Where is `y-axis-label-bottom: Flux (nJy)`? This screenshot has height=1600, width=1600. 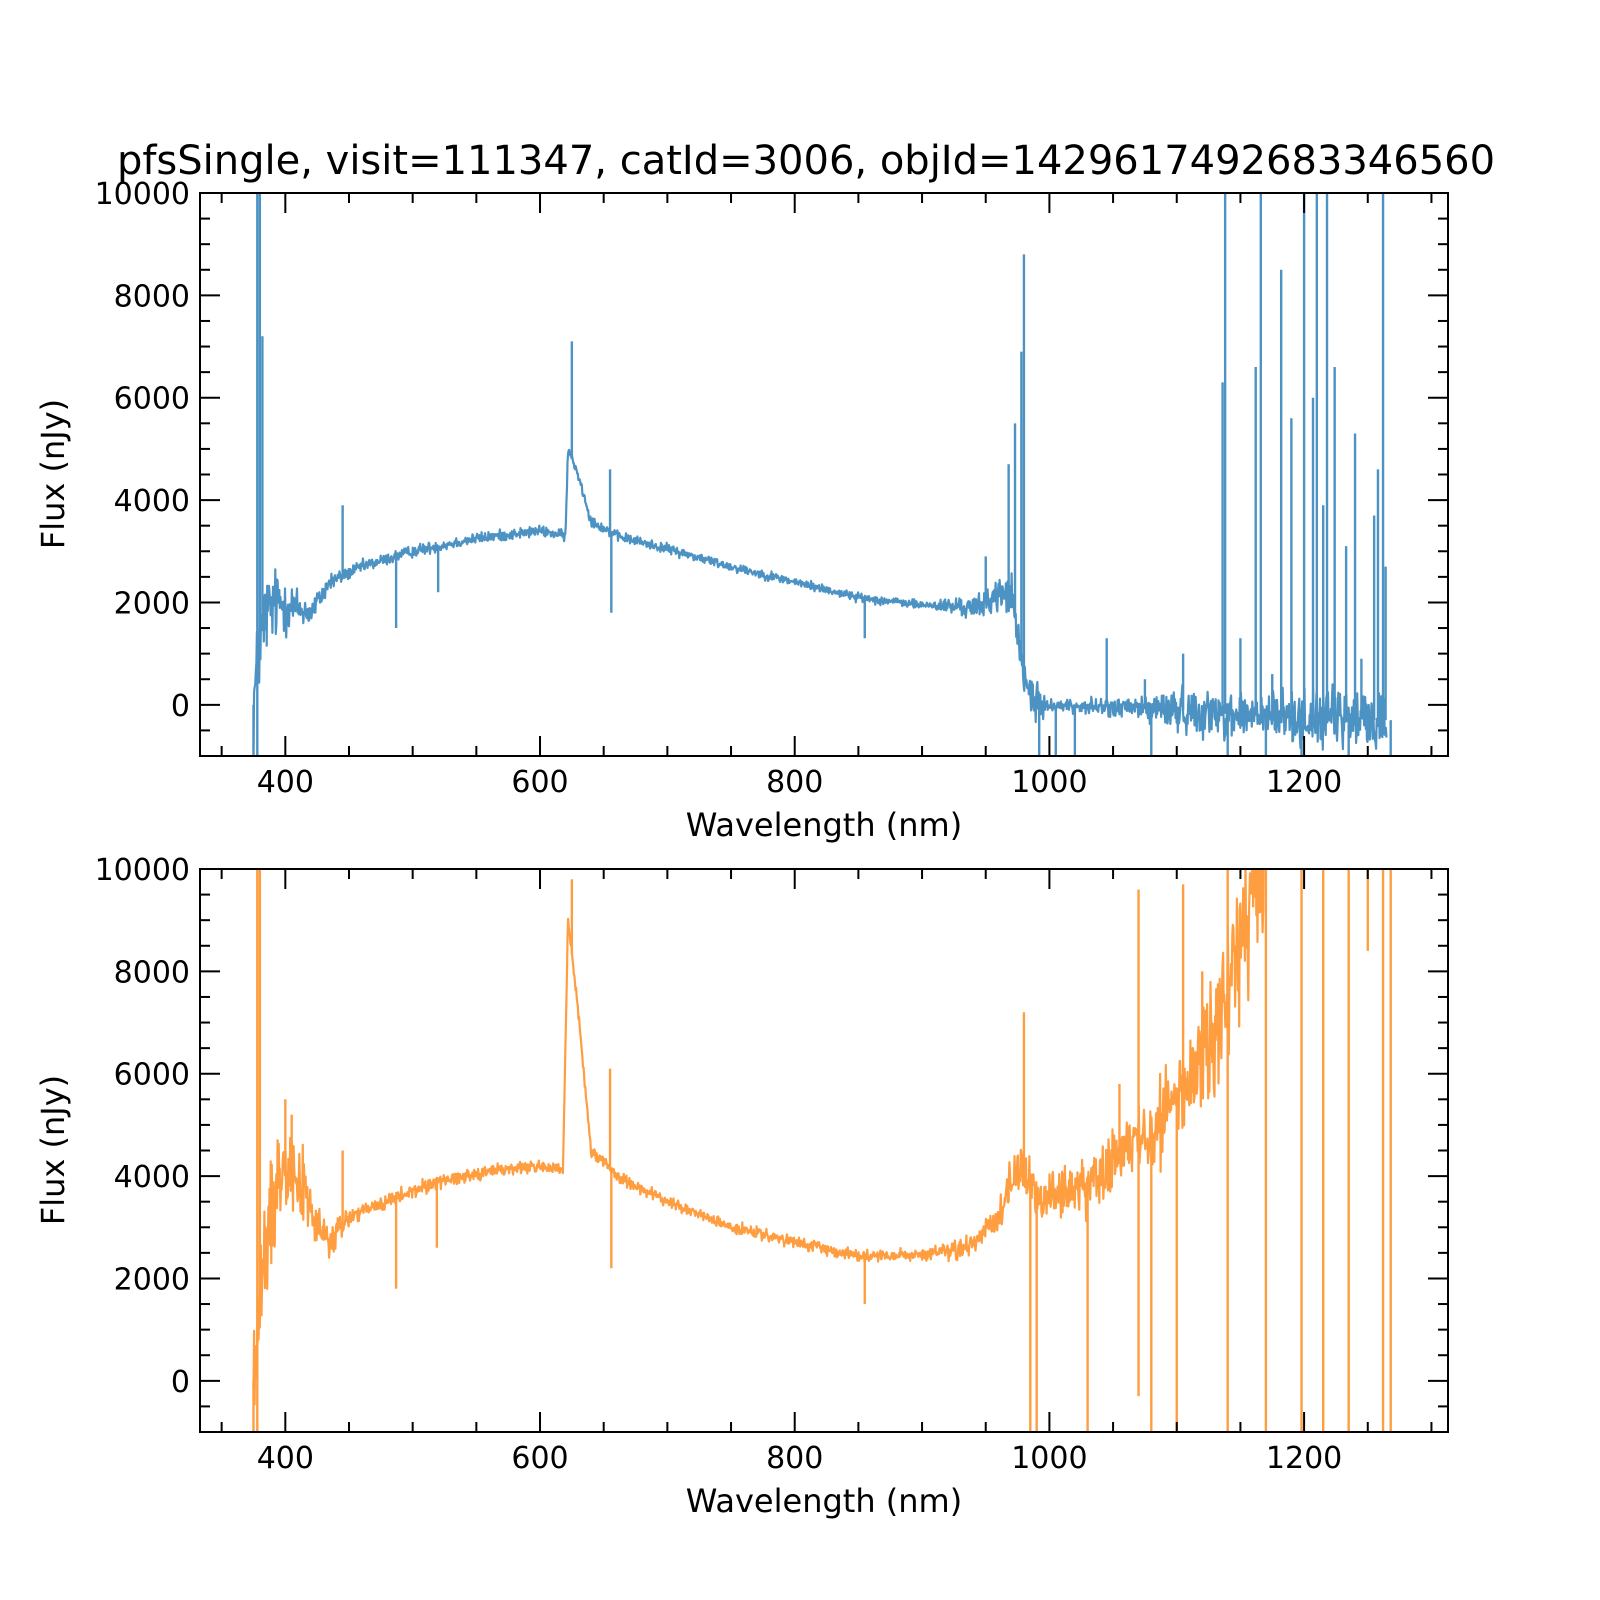
y-axis-label-bottom: Flux (nJy) is located at coordinates (53, 1150).